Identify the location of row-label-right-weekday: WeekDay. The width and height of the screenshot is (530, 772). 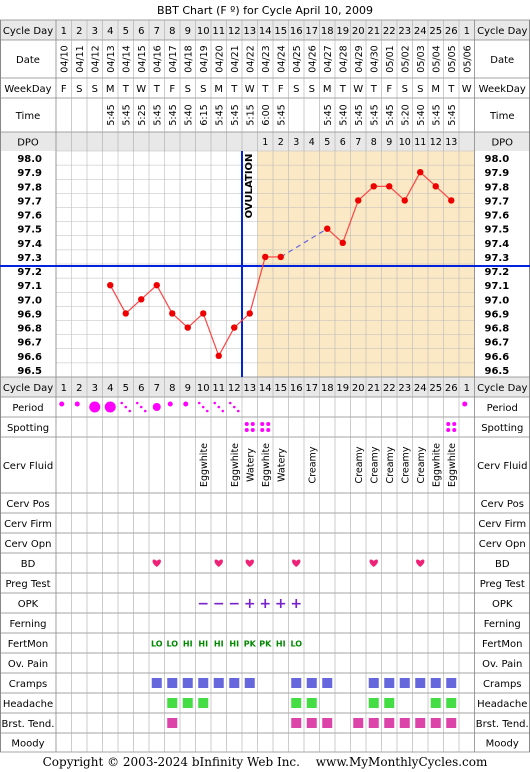
(502, 89).